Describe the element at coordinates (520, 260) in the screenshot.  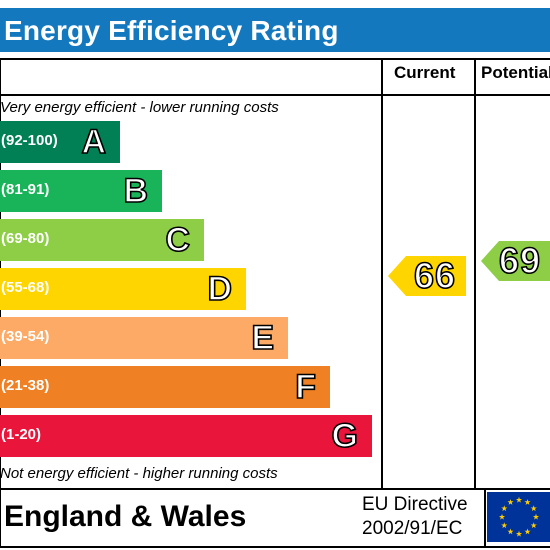
I see `potential-rating-value: 69` at that location.